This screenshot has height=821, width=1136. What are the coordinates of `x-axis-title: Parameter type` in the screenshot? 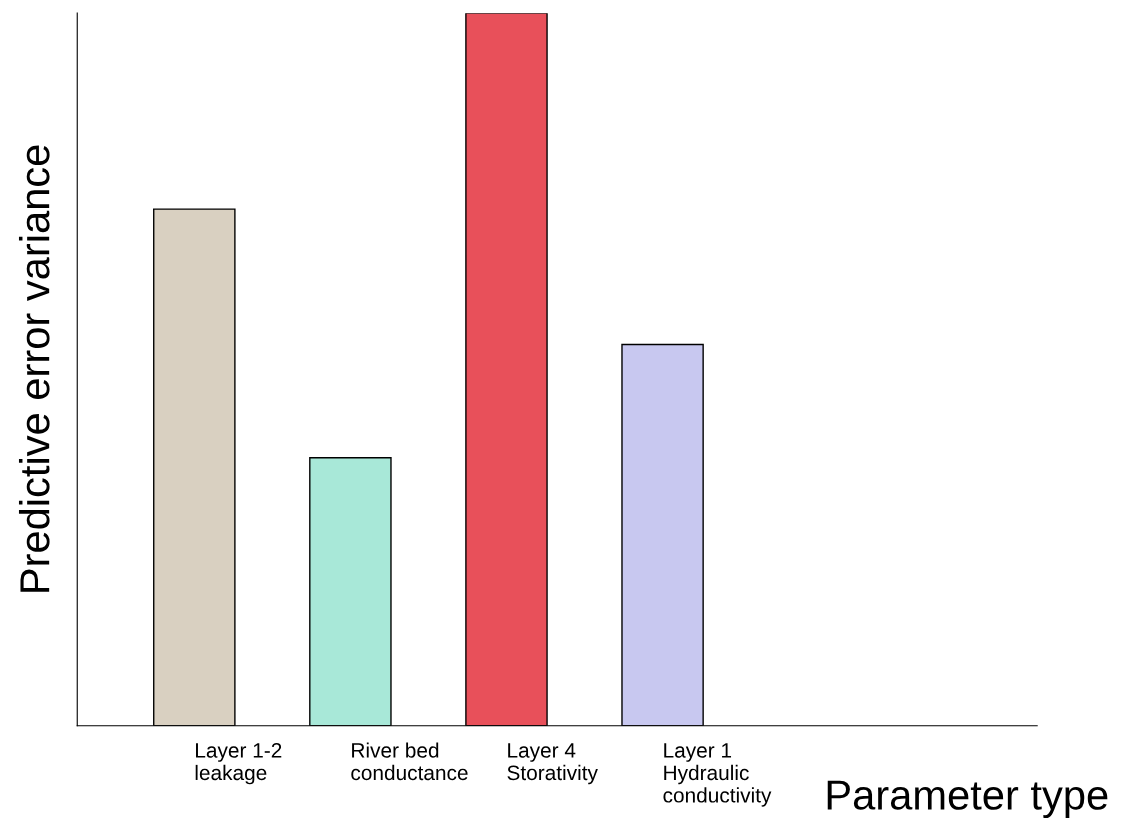 It's located at (967, 799).